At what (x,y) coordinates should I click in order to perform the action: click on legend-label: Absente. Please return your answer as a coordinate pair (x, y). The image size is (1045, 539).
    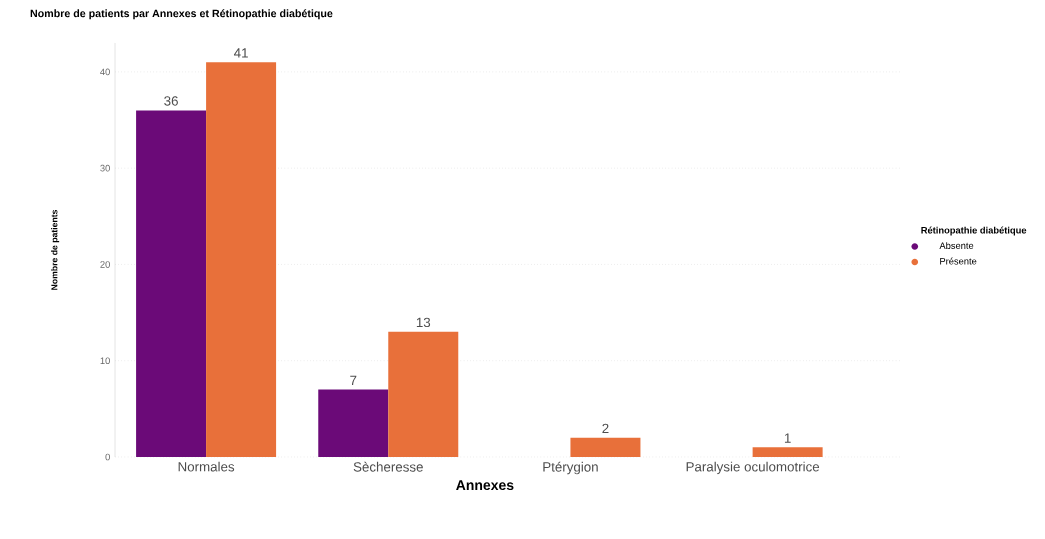
    Looking at the image, I should click on (956, 245).